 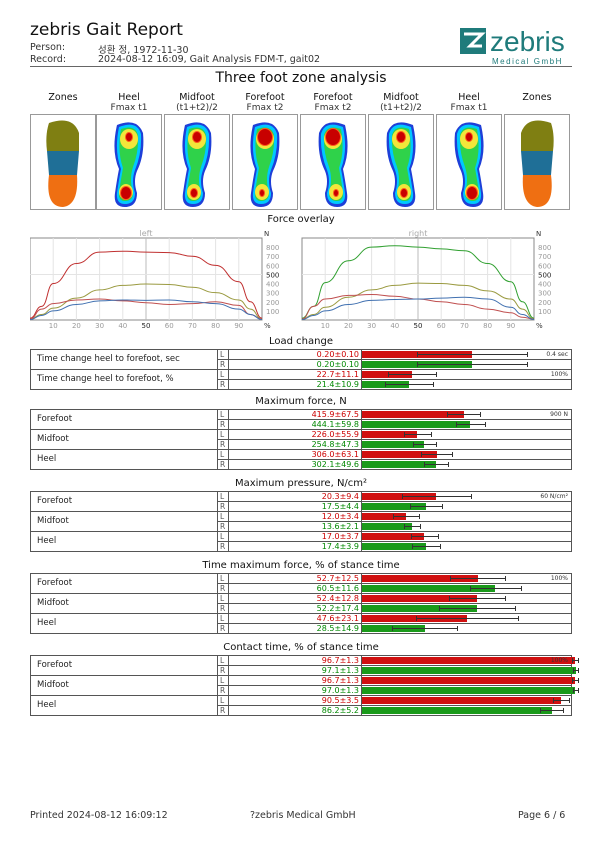 What do you see at coordinates (441, 326) in the screenshot?
I see `overlay-x-tick: 60` at bounding box center [441, 326].